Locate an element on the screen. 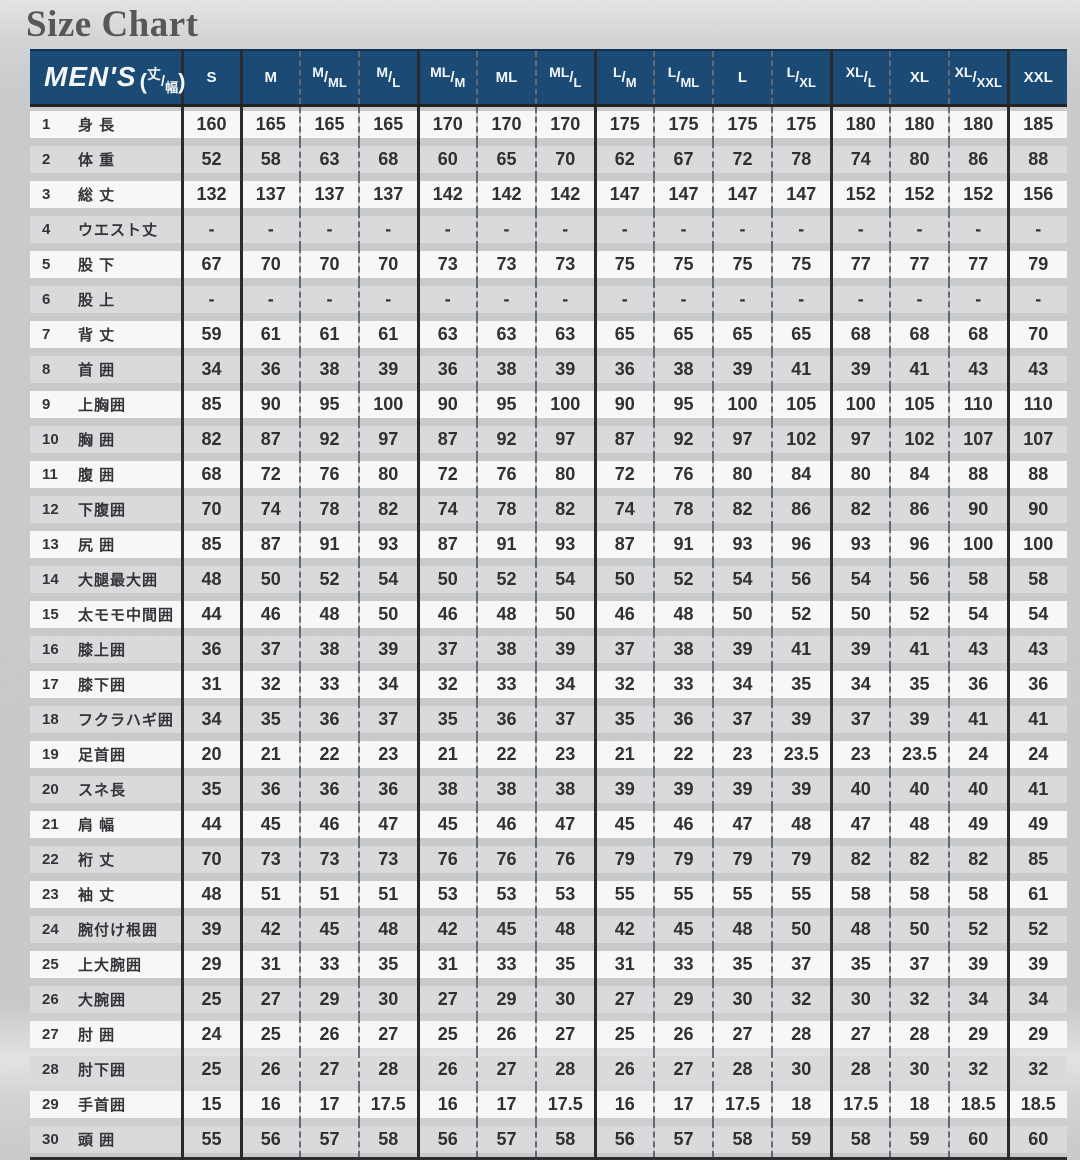  row-number: 5 is located at coordinates (46, 264).